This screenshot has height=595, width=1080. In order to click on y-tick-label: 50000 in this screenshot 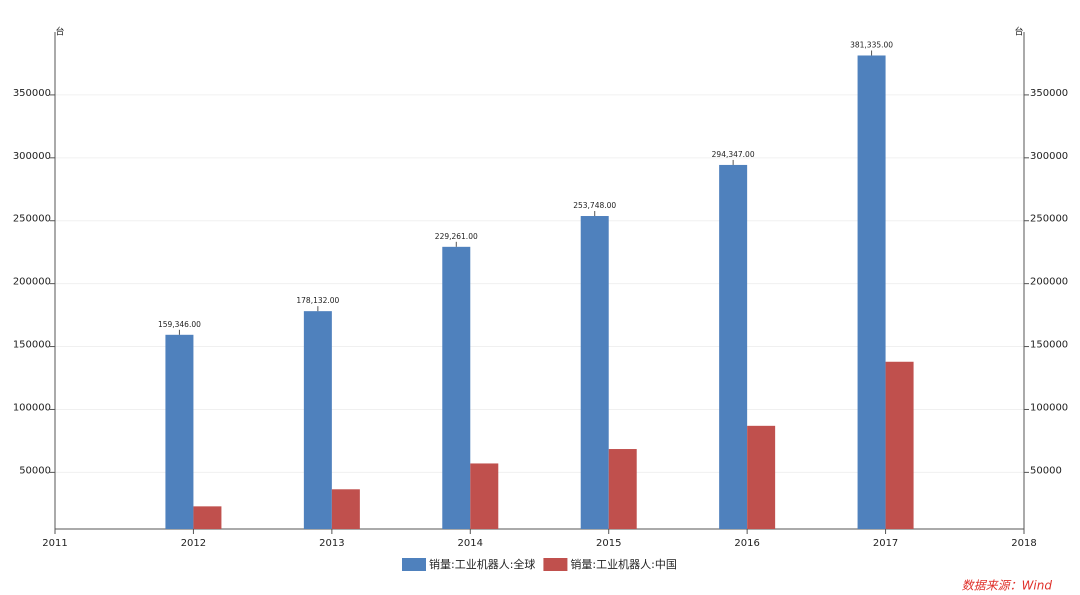, I will do `click(35, 470)`.